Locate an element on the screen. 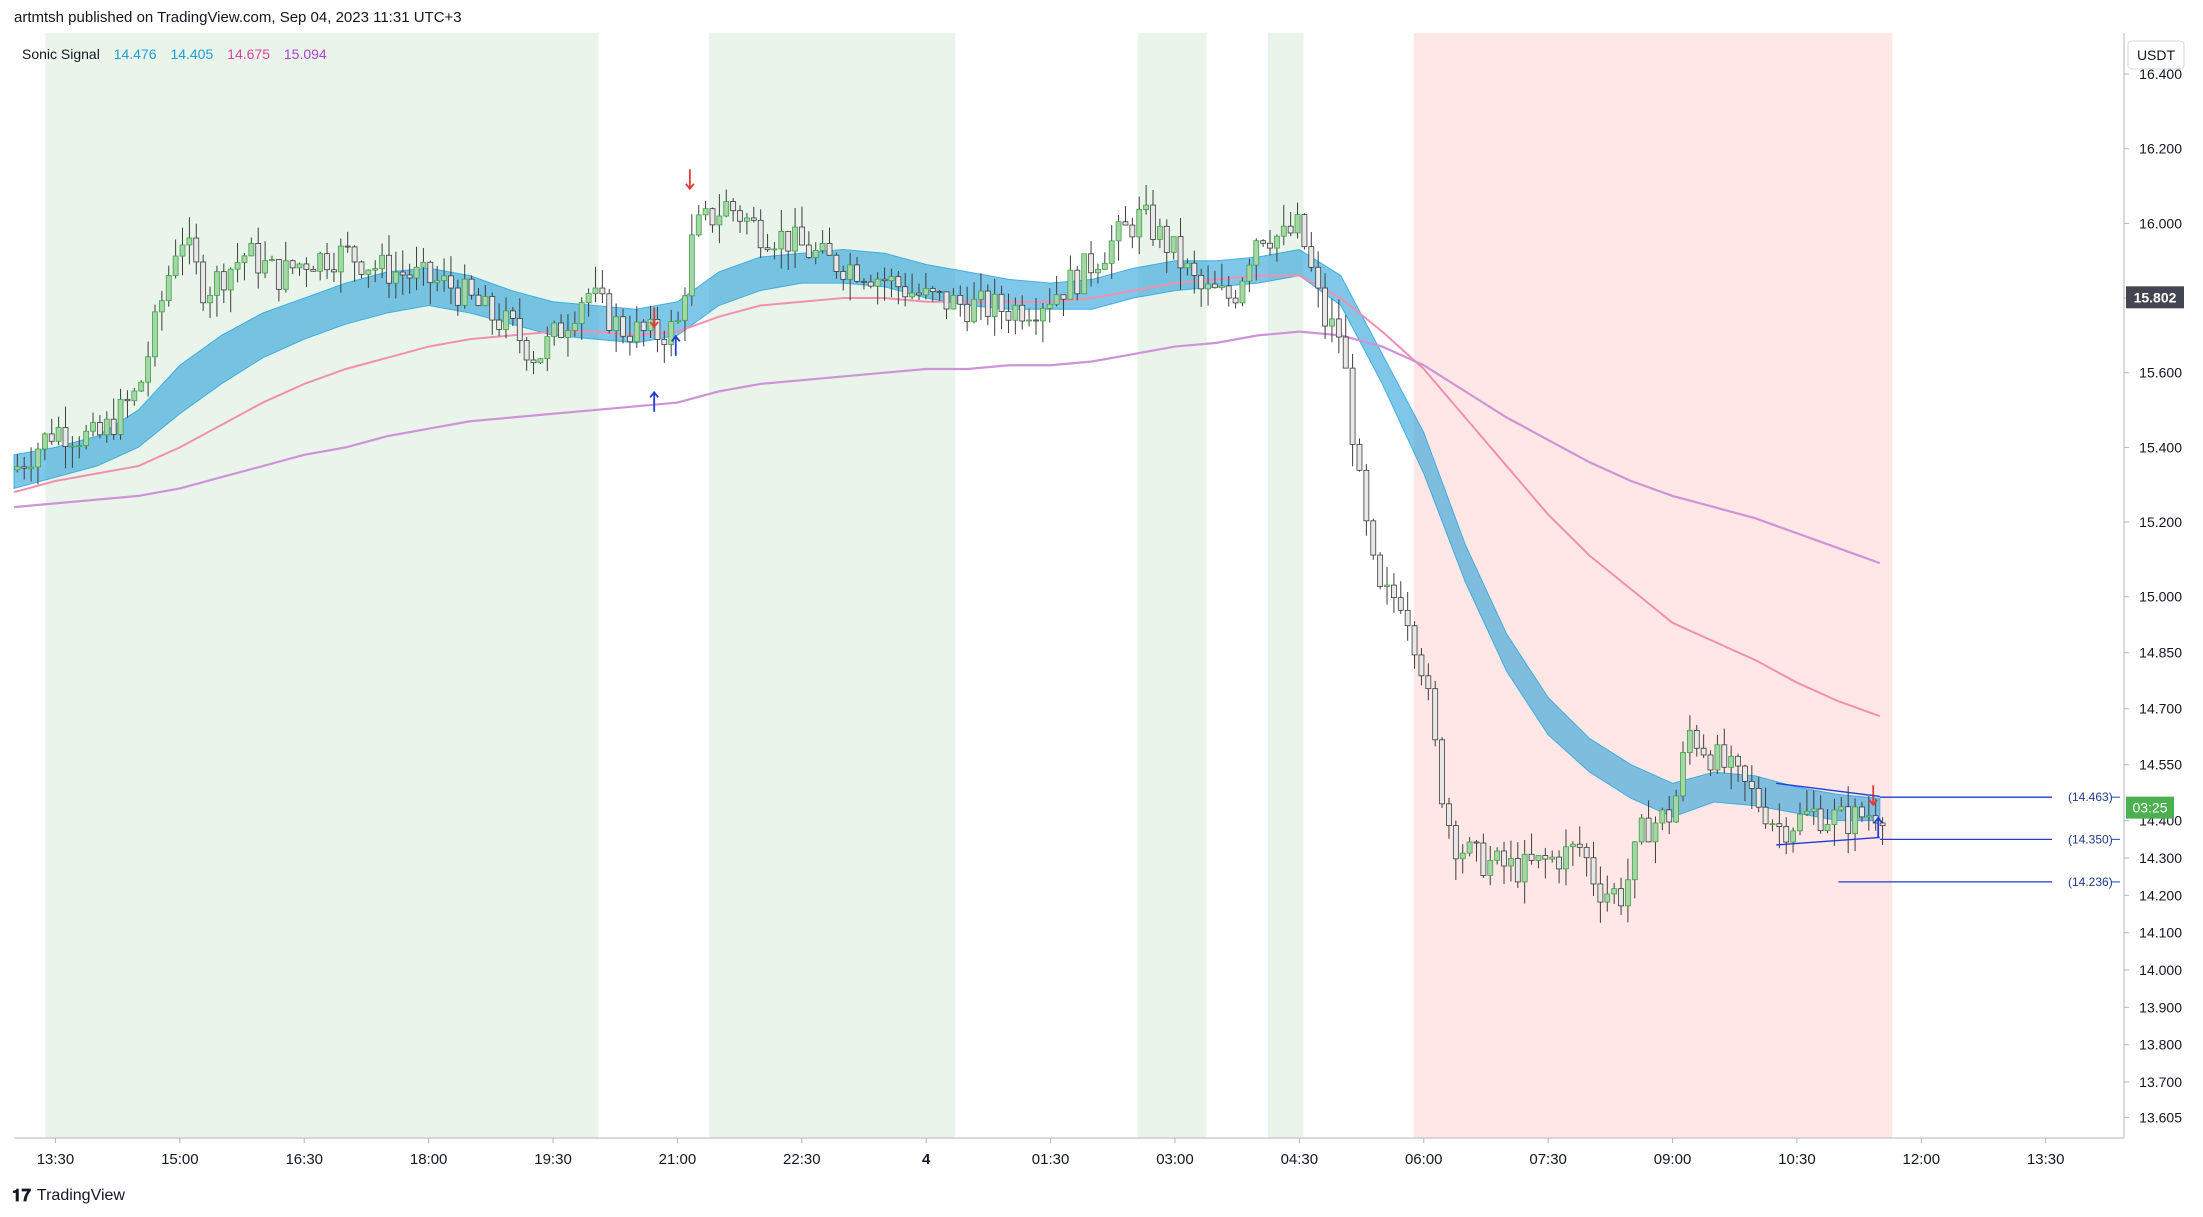  triangle-upper-line is located at coordinates (1828, 790).